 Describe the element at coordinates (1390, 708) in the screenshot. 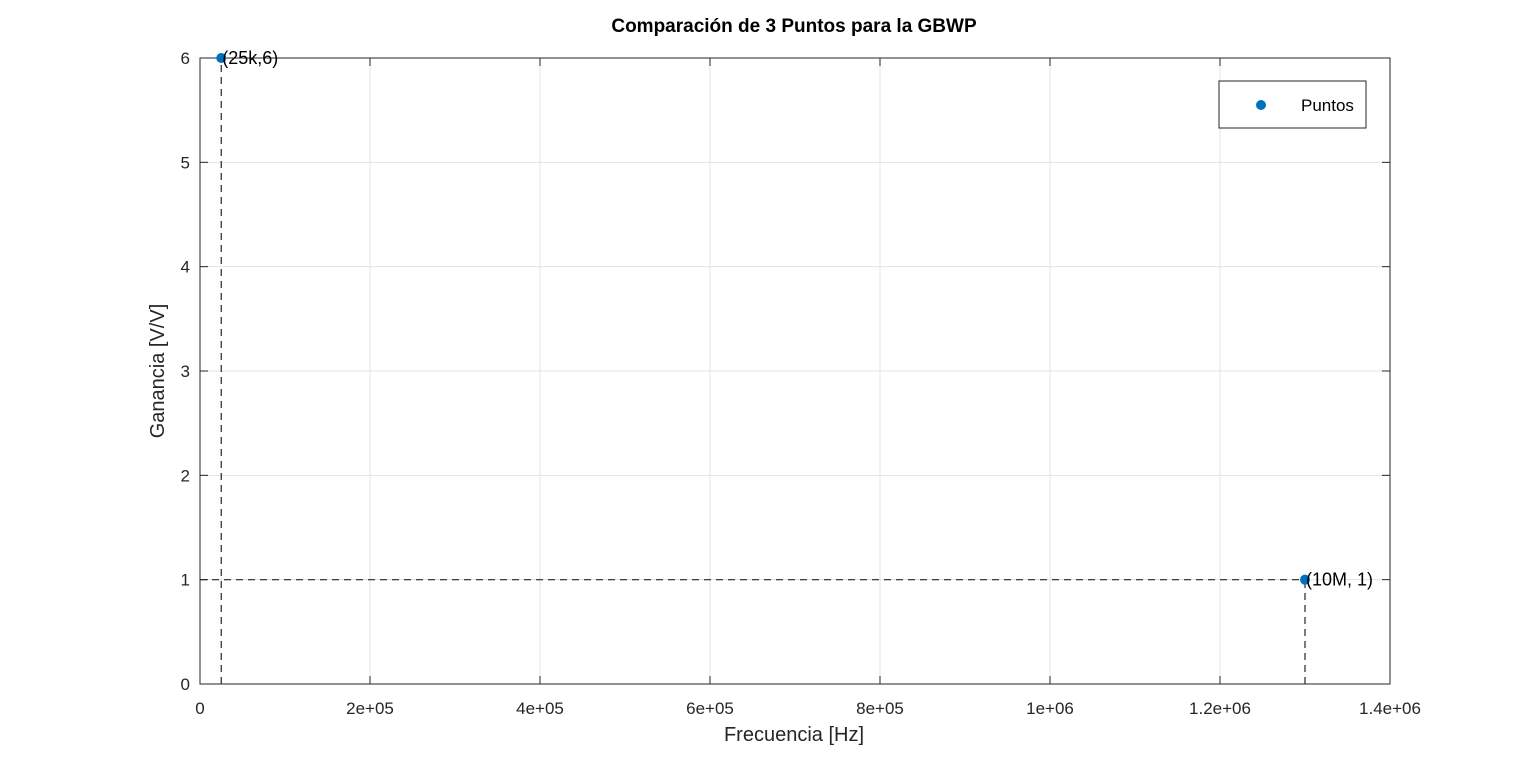

I see `x-tick-label: 1.4e+06` at that location.